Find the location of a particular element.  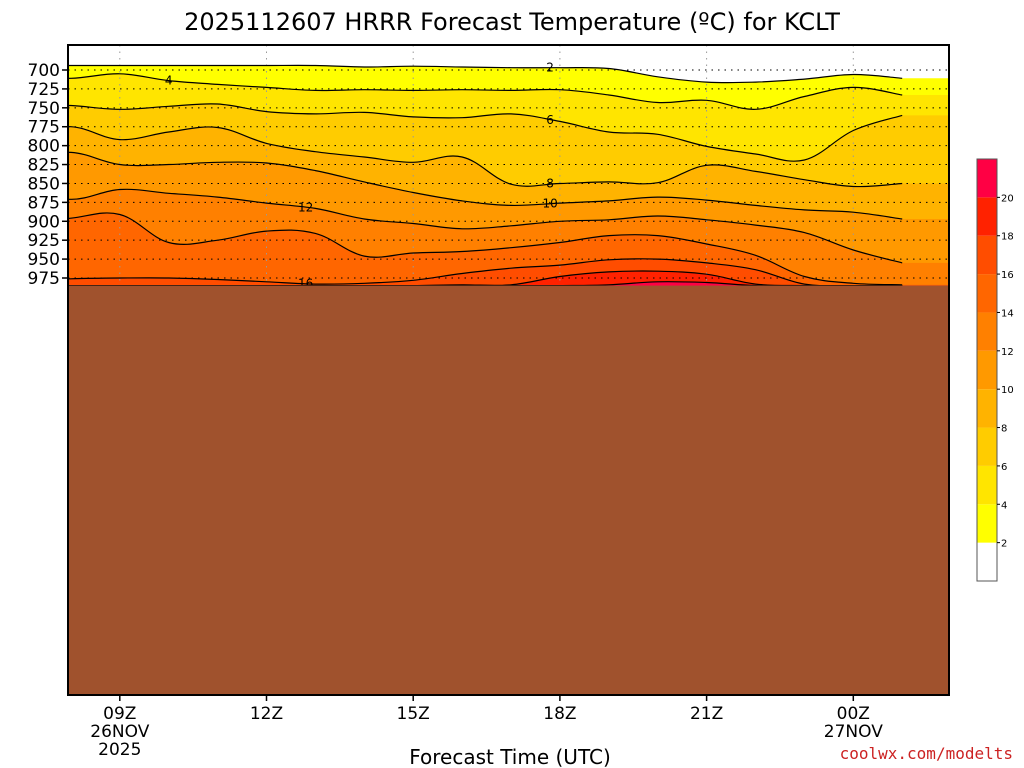

colorbar-label-2: 2 is located at coordinates (1004, 544).